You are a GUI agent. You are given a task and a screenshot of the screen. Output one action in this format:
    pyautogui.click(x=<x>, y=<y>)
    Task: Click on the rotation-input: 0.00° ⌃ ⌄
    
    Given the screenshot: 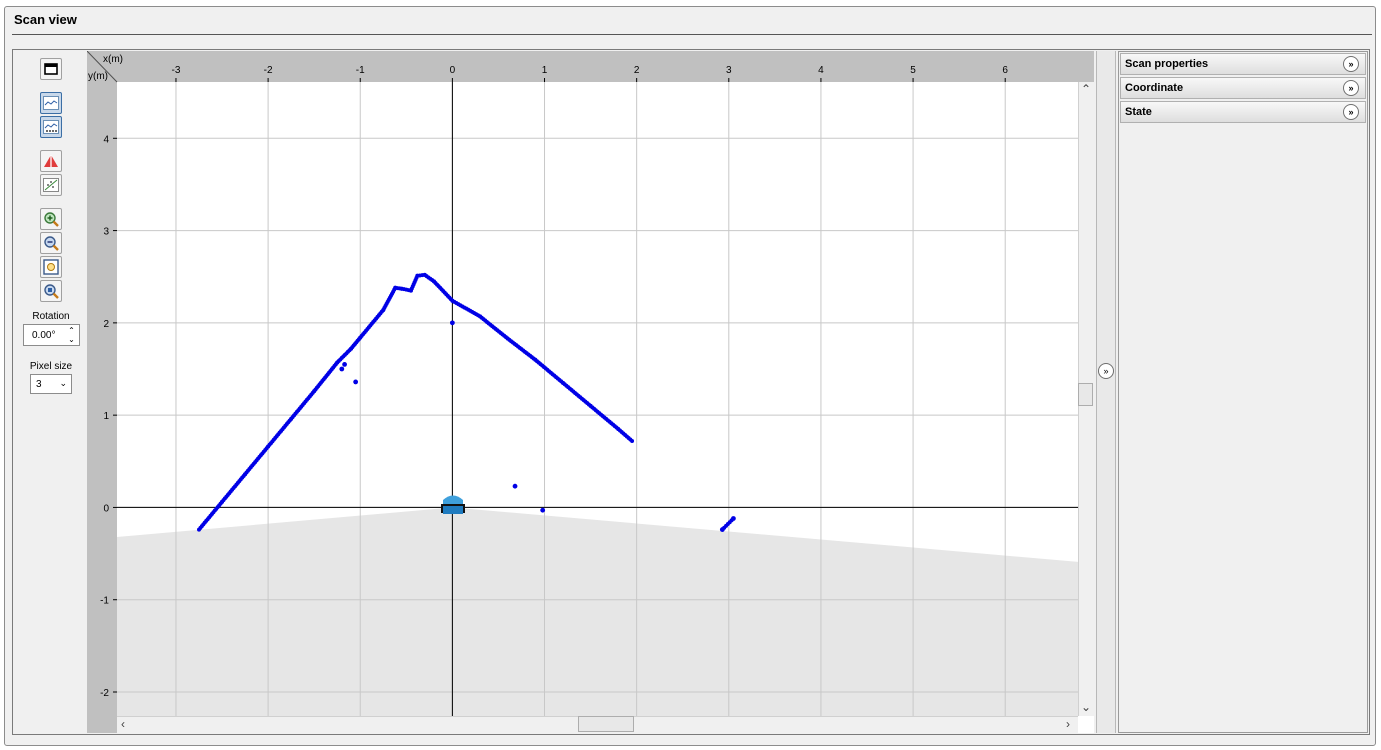 What is the action you would take?
    pyautogui.click(x=51, y=335)
    